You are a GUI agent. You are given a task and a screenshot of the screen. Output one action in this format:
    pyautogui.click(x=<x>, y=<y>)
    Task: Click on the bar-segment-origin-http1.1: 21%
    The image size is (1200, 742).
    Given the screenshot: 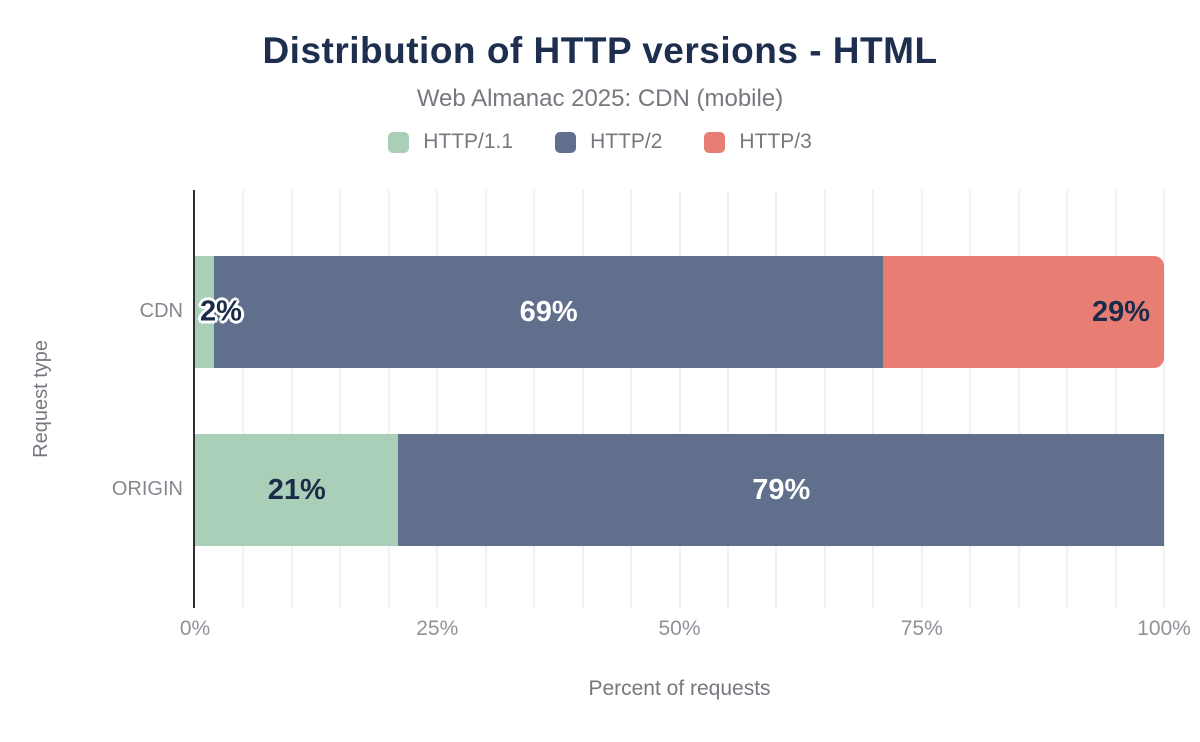 What is the action you would take?
    pyautogui.click(x=297, y=490)
    